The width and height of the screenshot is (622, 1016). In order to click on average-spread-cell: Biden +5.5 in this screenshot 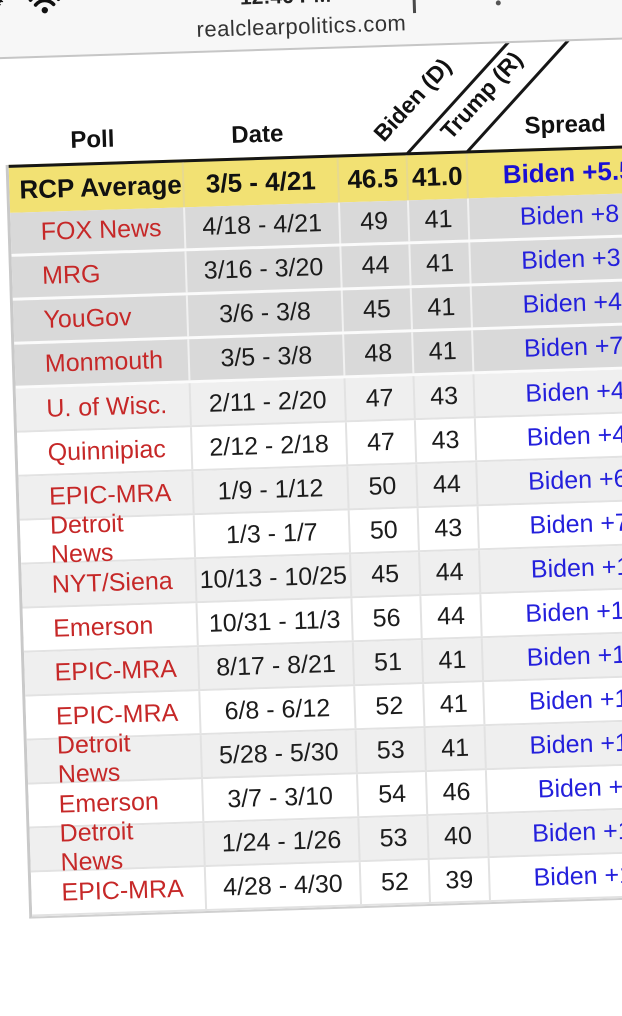, I will do `click(562, 172)`.